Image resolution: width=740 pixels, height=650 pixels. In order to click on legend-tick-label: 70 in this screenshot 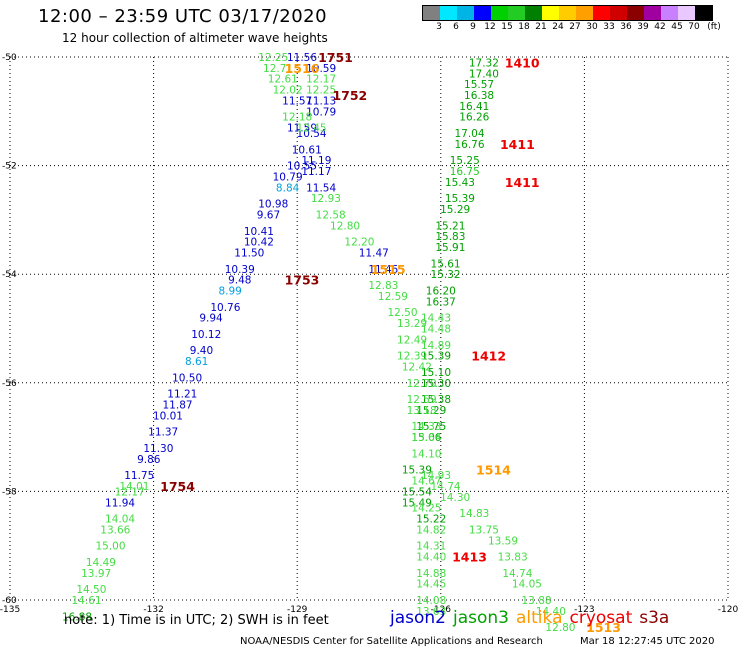, I will do `click(694, 27)`.